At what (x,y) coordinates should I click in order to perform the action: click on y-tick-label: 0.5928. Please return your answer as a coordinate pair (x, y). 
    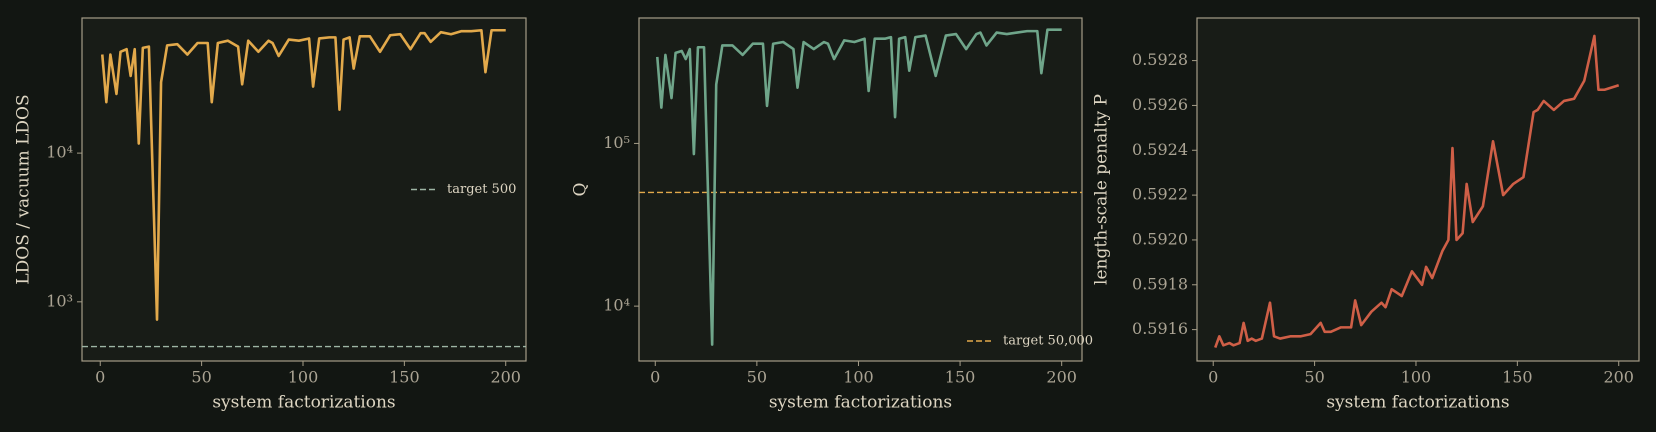
    Looking at the image, I should click on (1160, 59).